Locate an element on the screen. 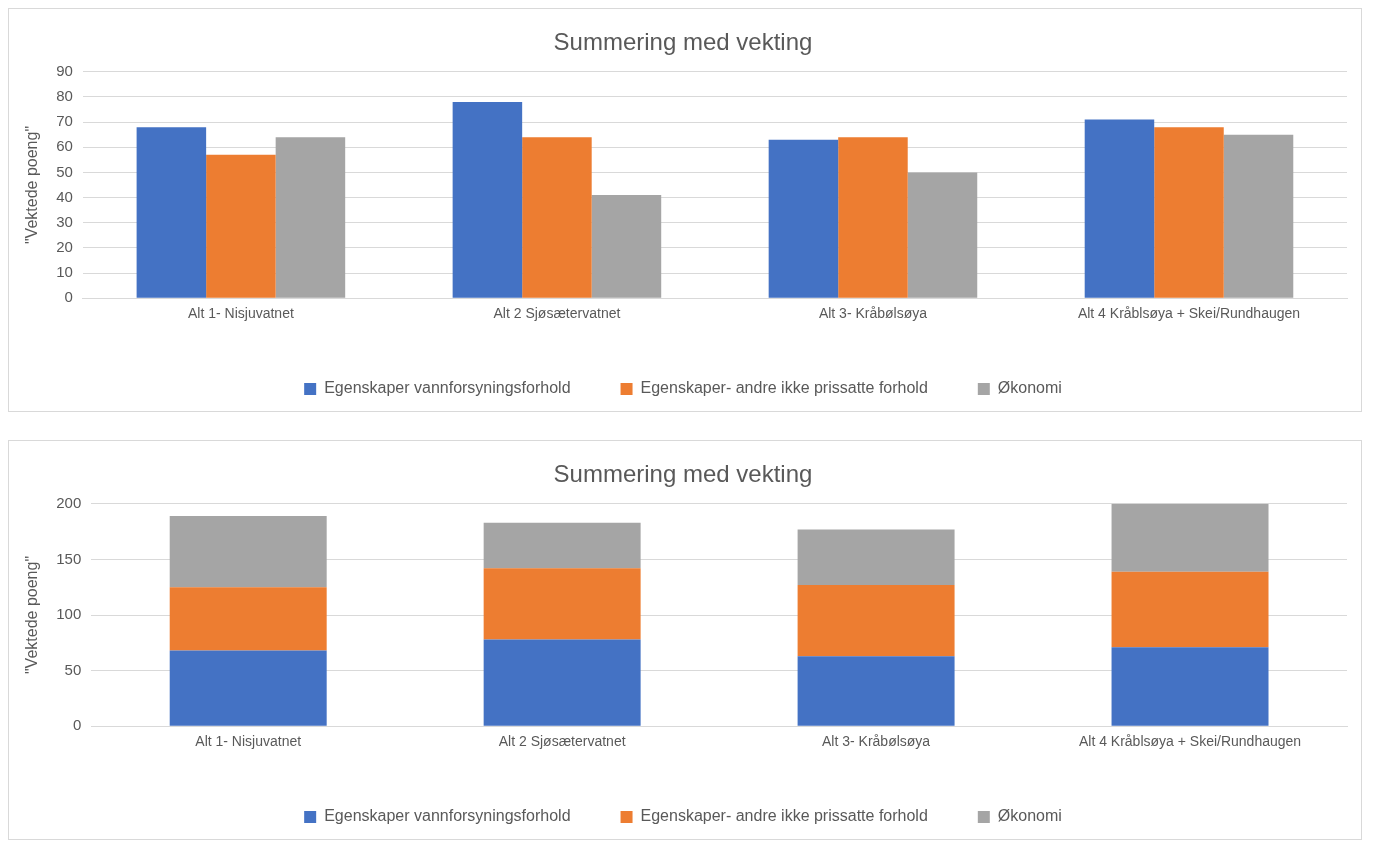 Image resolution: width=1376 pixels, height=852 pixels. y-tick-label: 60 is located at coordinates (64, 146).